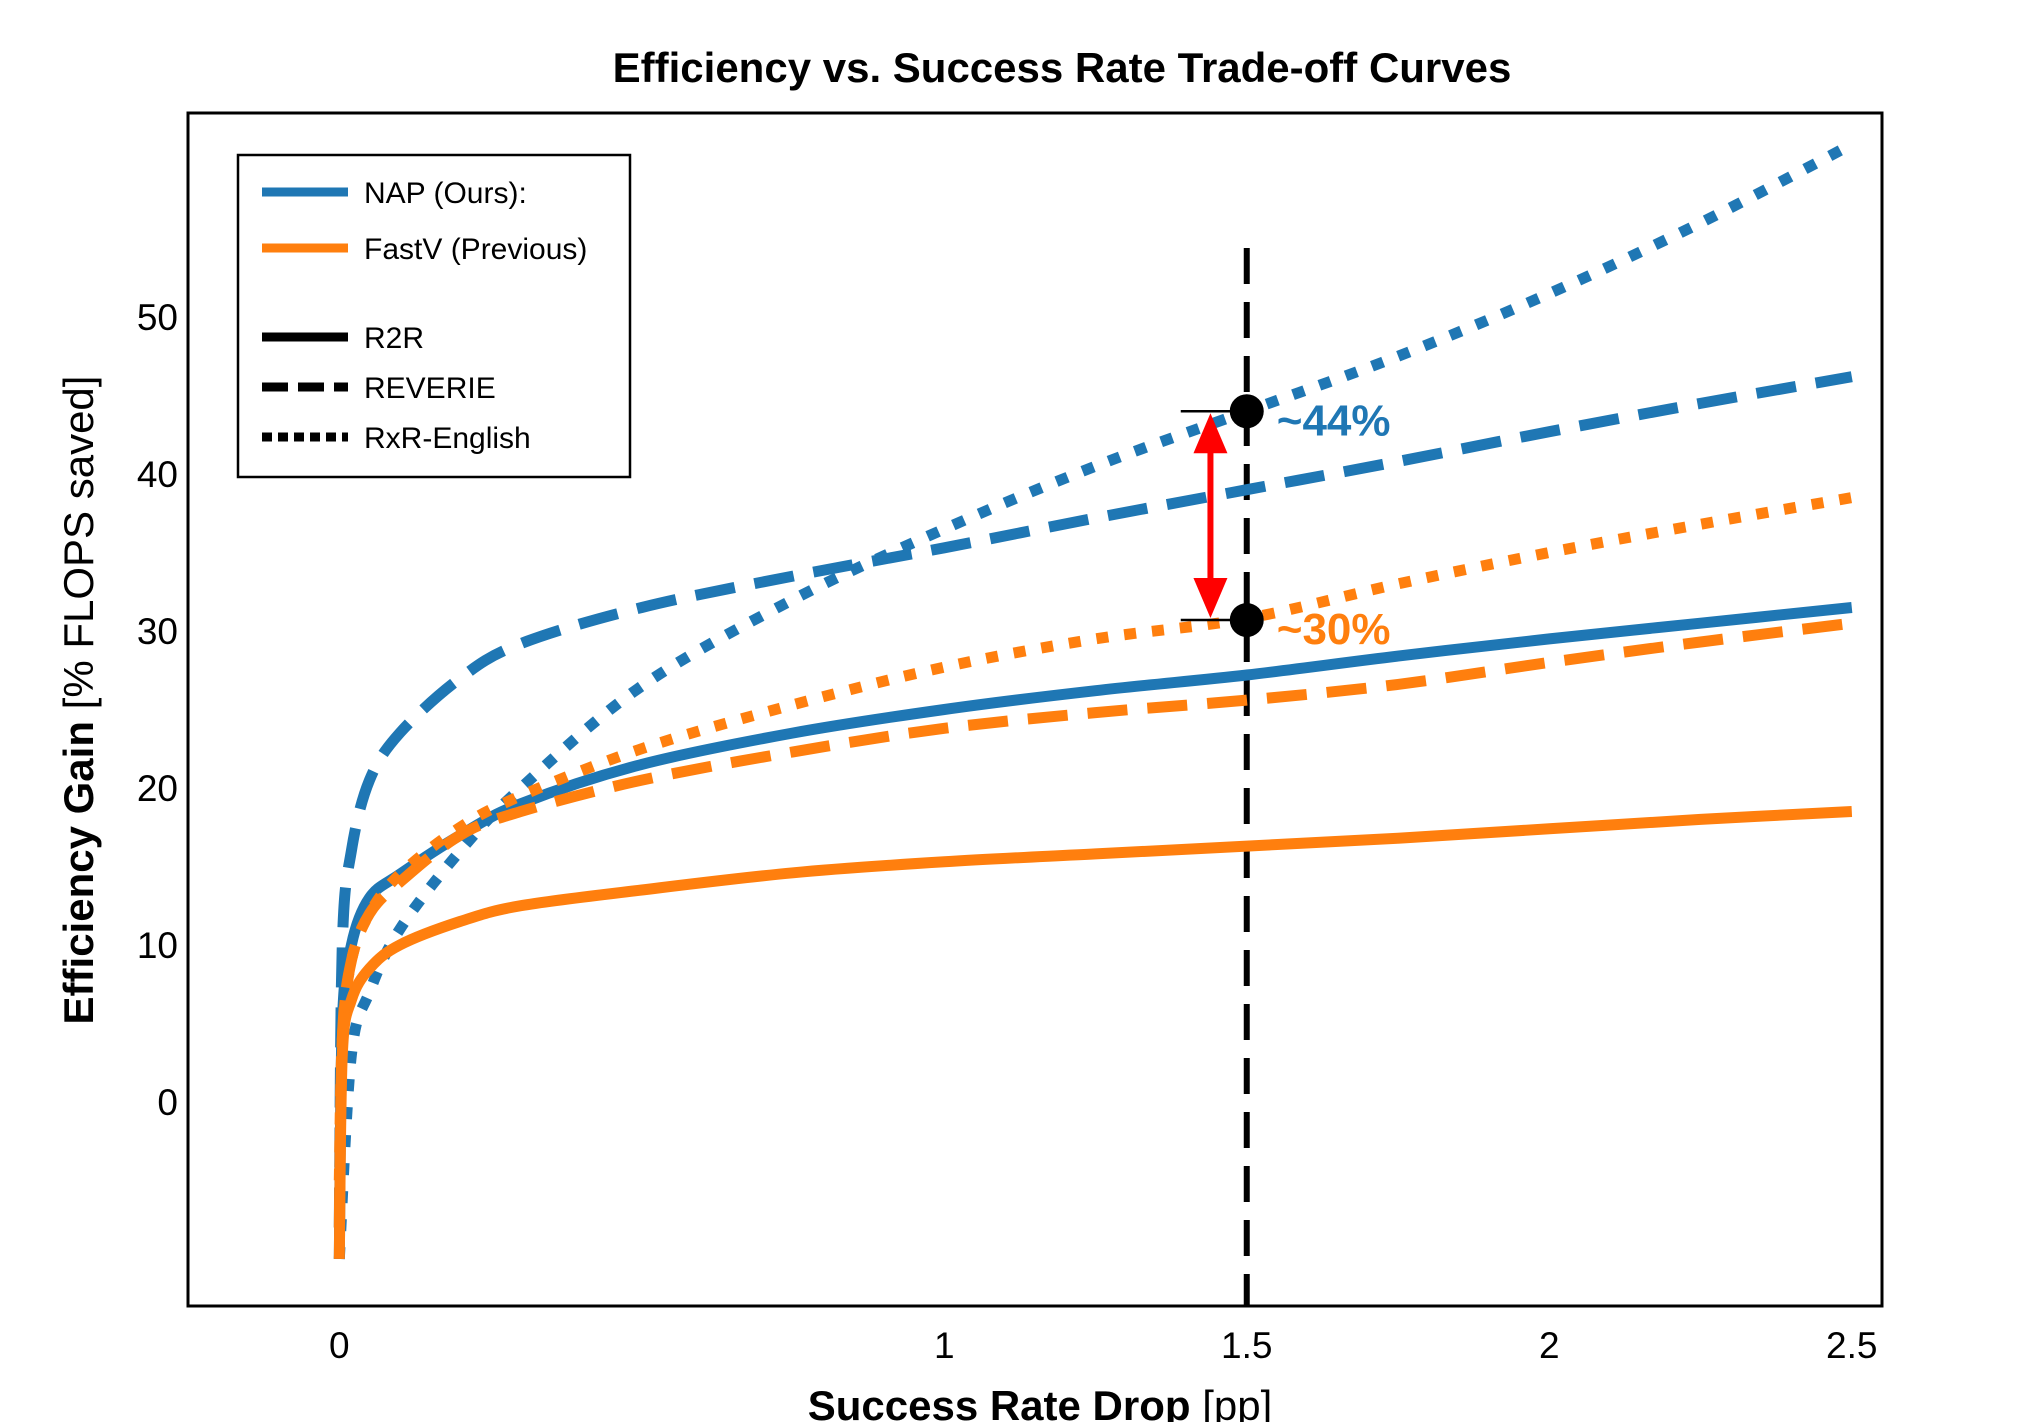 The width and height of the screenshot is (2034, 1422). What do you see at coordinates (78, 548) in the screenshot?
I see `y-axis-label-unit: [% FLOPS saved]` at bounding box center [78, 548].